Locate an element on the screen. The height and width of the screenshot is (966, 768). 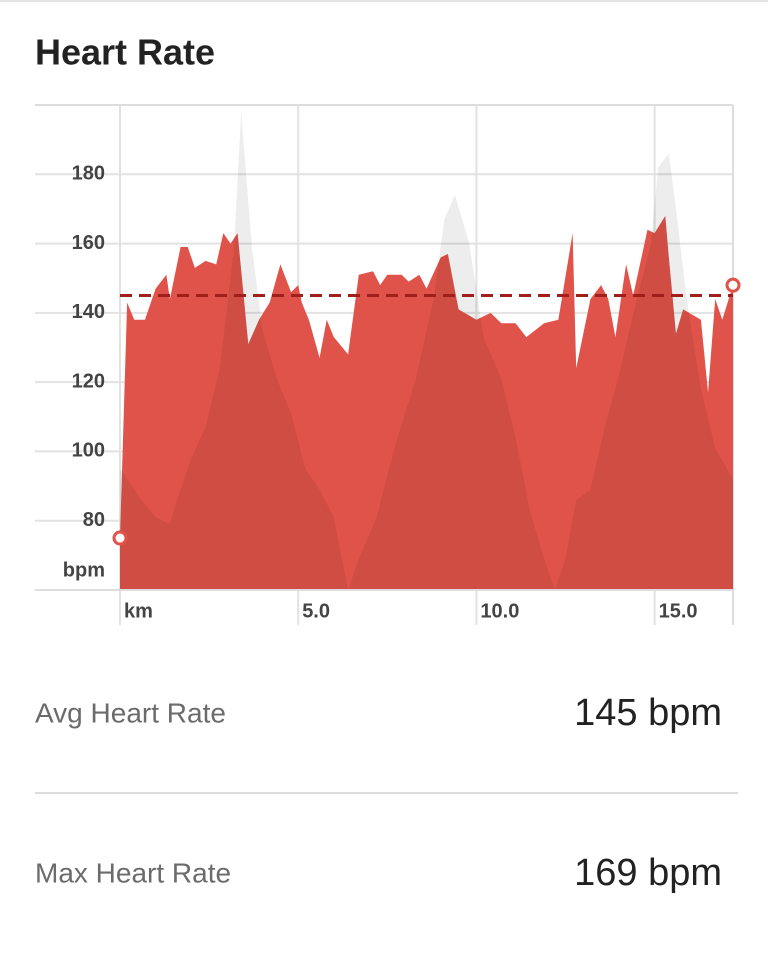
y-tick-label: 100 is located at coordinates (88, 451).